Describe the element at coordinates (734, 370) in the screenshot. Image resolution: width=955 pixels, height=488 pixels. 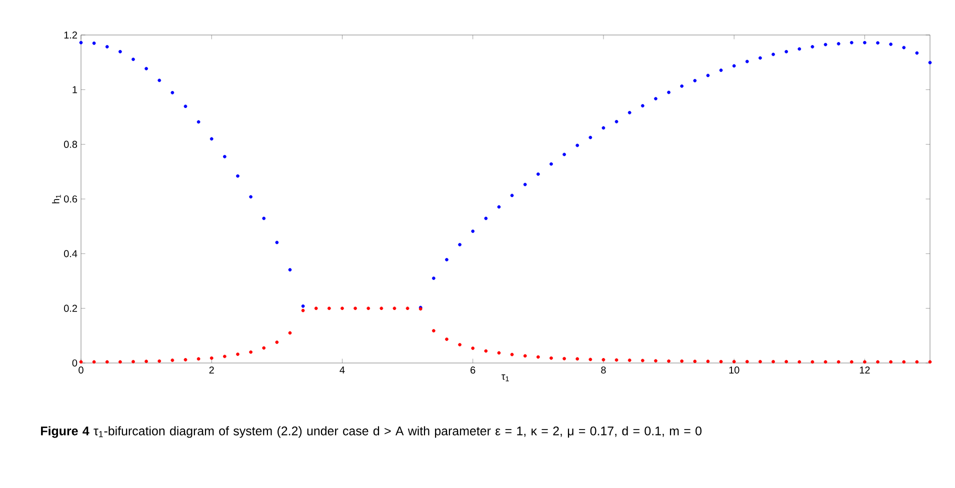
I see `x-tick-label: 10` at that location.